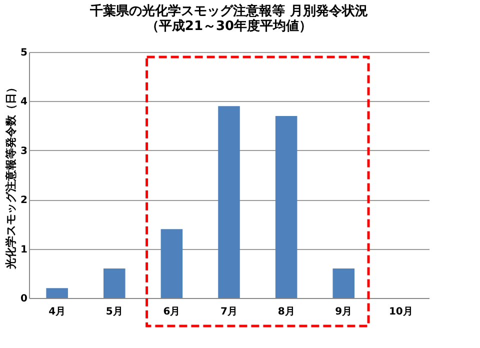  Describe the element at coordinates (400, 312) in the screenshot. I see `x-tick-label: 10月` at that location.